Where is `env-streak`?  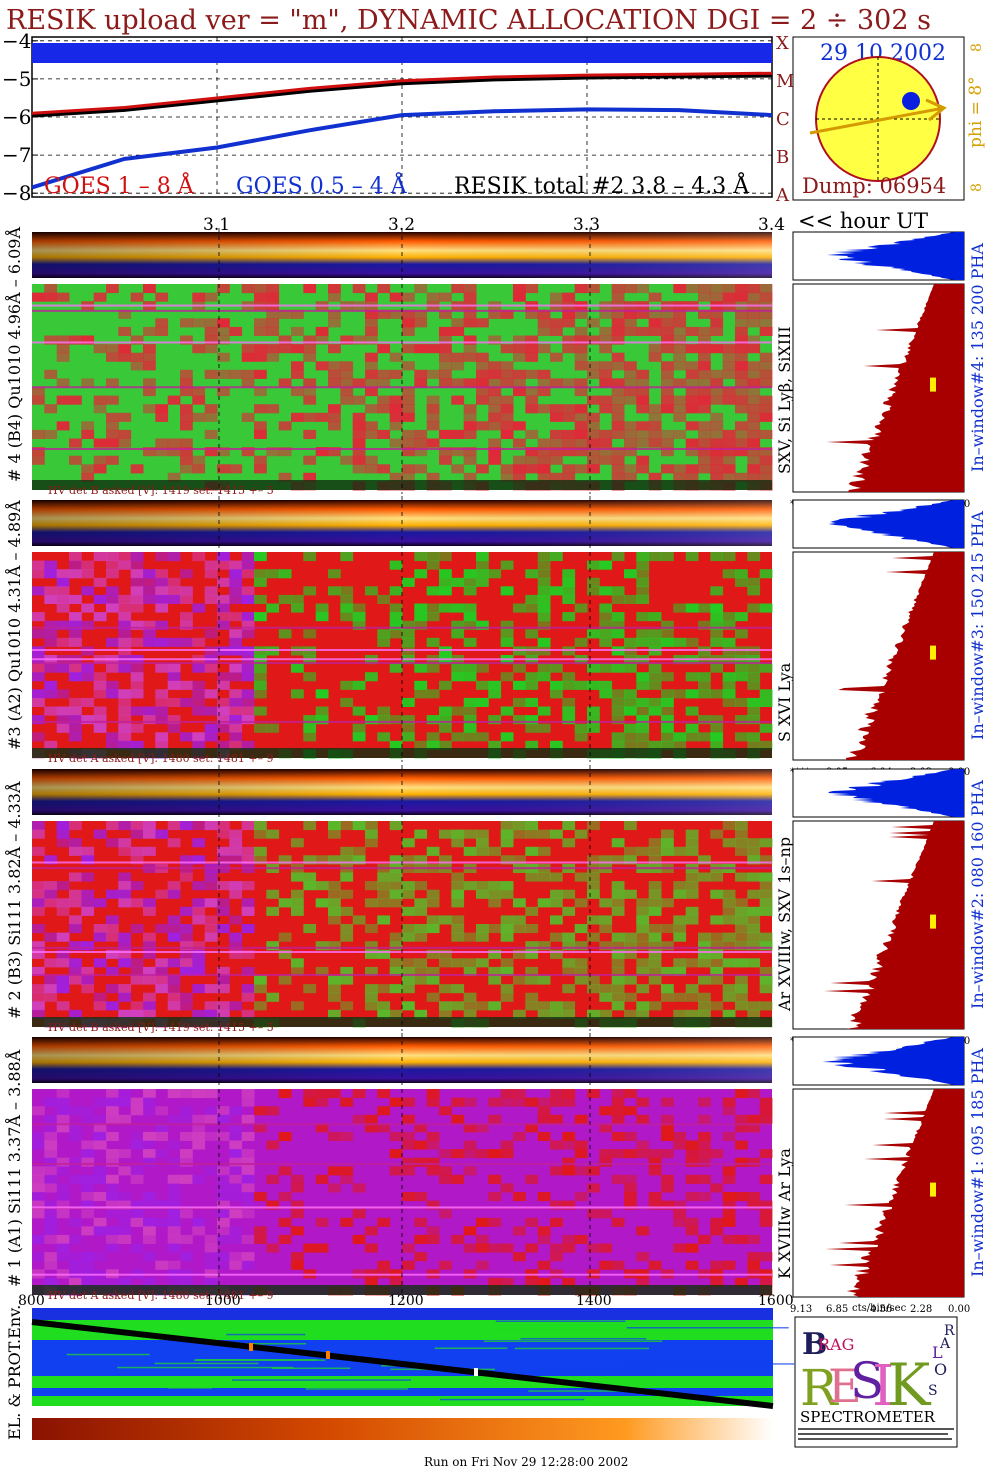 env-streak is located at coordinates (331, 1377).